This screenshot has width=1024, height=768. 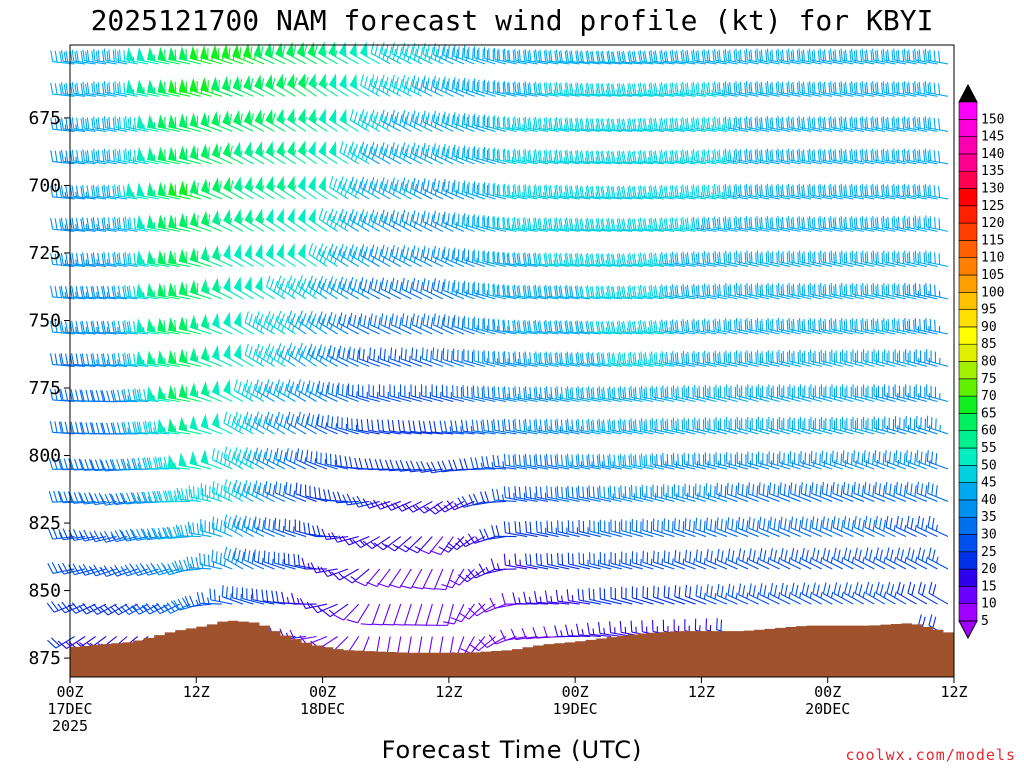 What do you see at coordinates (968, 612) in the screenshot?
I see `colorbar-swatch` at bounding box center [968, 612].